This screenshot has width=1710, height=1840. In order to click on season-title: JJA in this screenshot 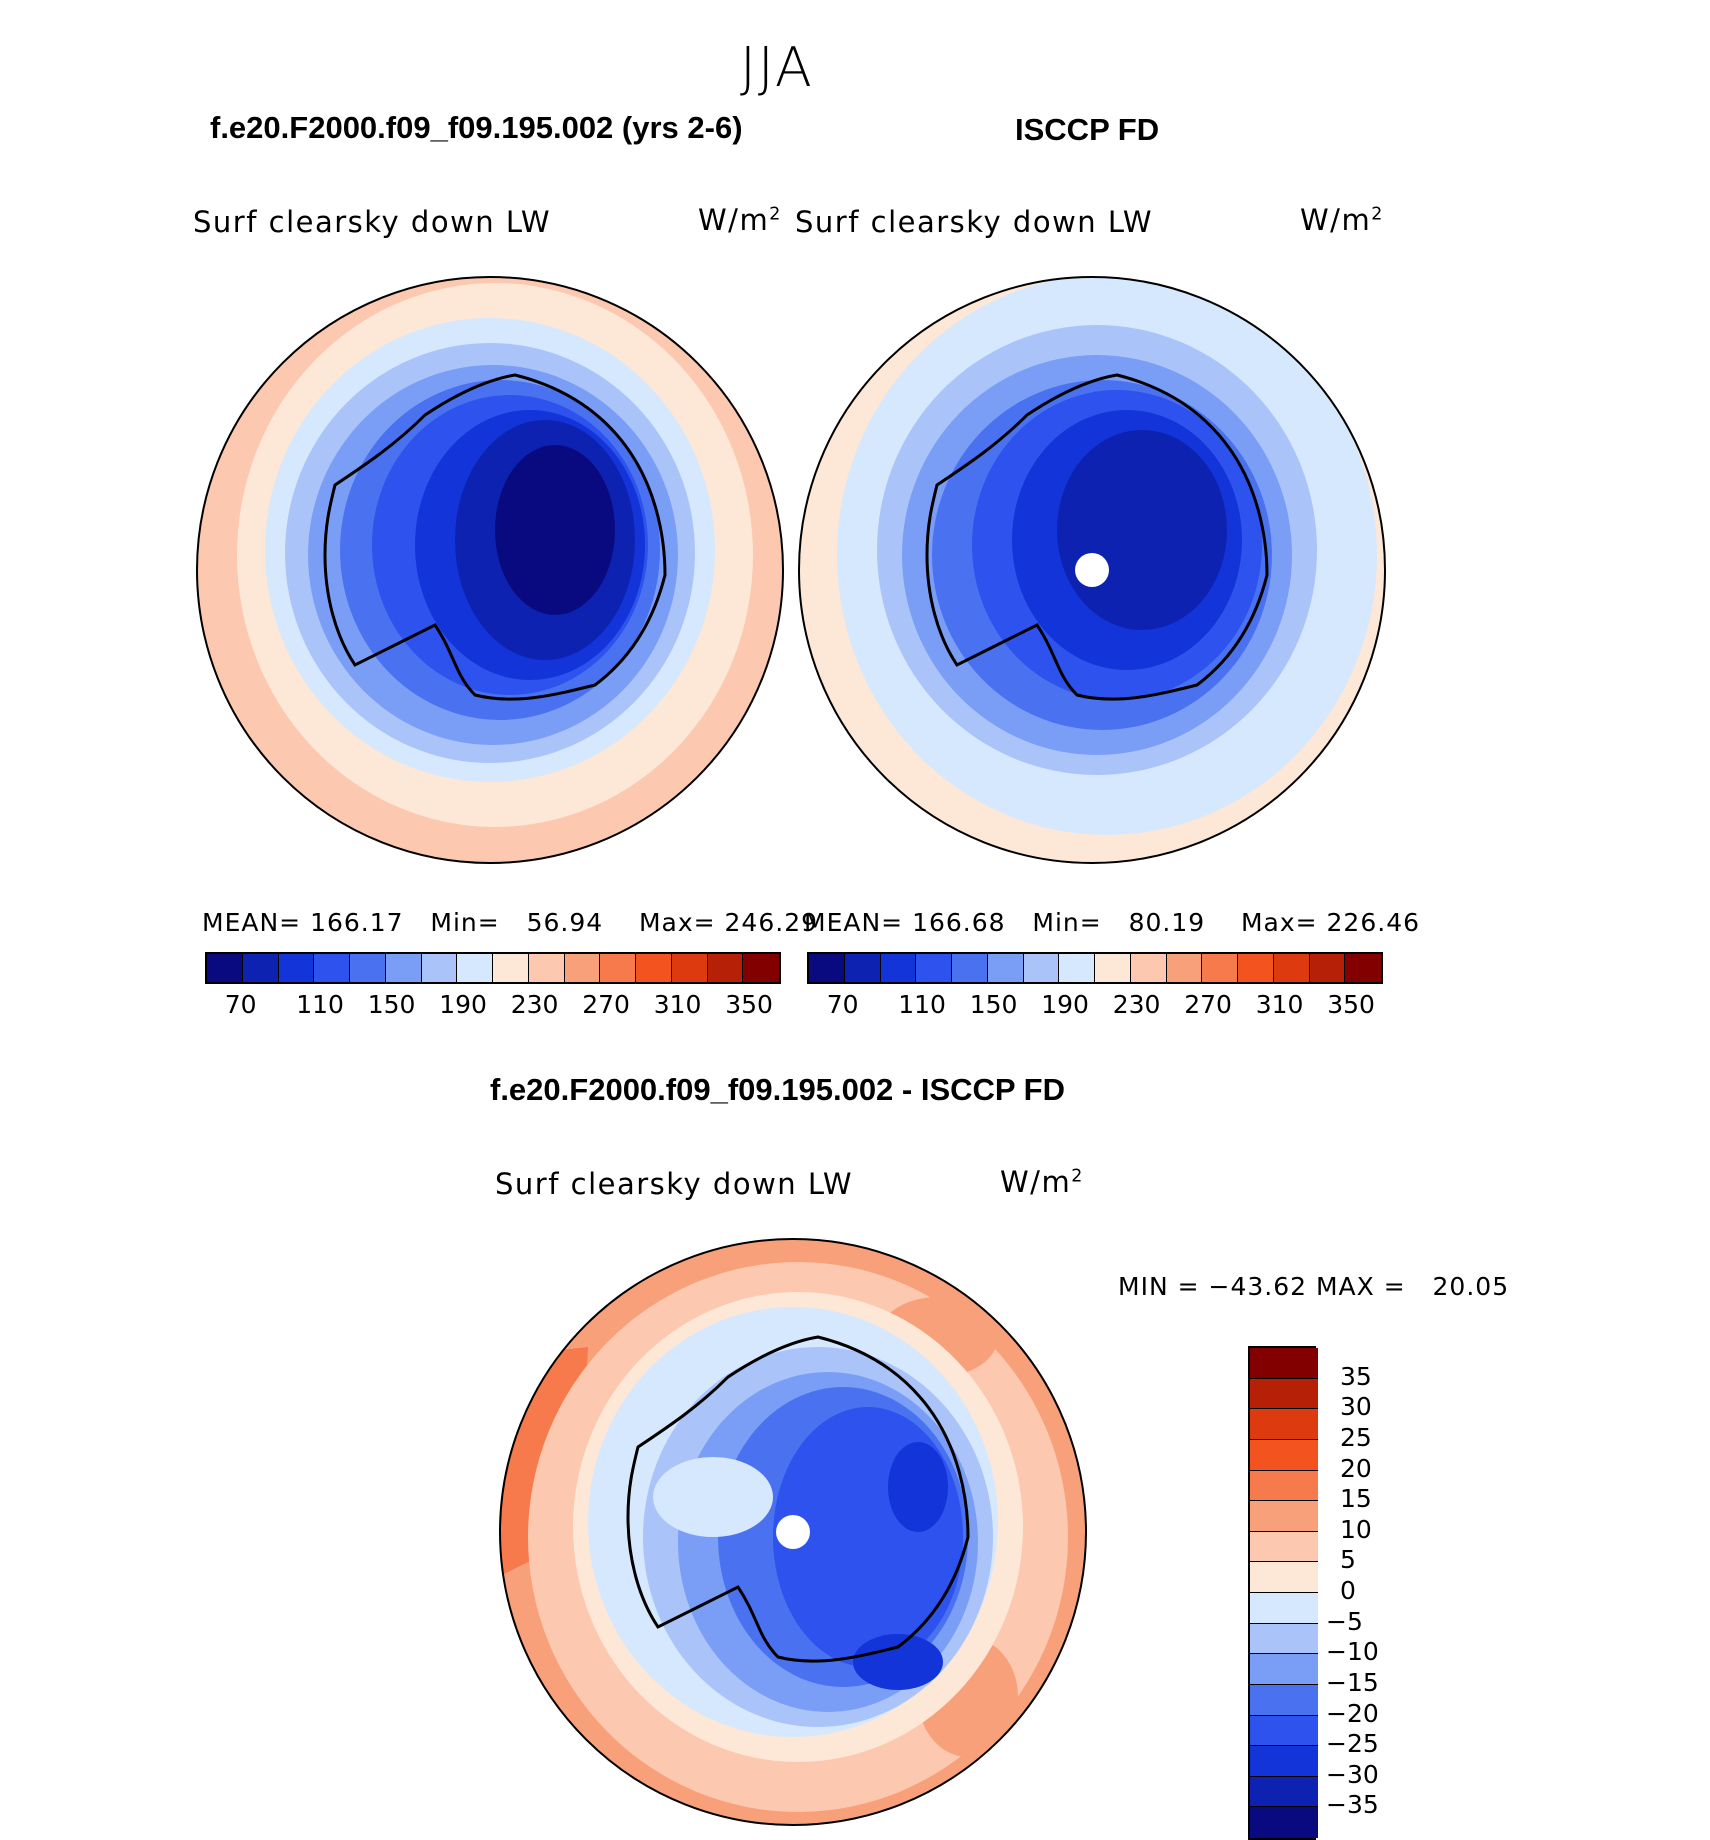, I will do `click(777, 67)`.